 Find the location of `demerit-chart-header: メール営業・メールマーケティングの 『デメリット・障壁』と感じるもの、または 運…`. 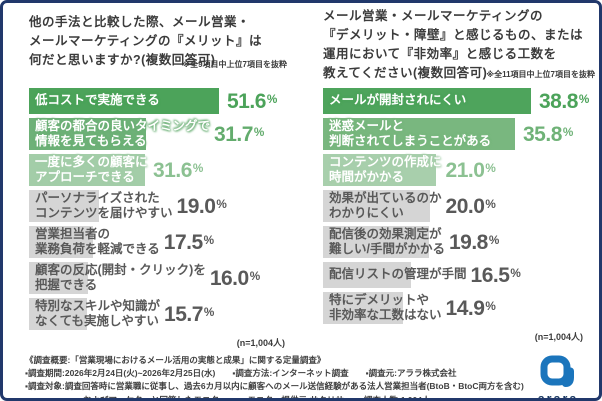

demerit-chart-header: メール営業・メールマーケティングの 『デメリット・障壁』と感じるもの、または 運… is located at coordinates (459, 45).